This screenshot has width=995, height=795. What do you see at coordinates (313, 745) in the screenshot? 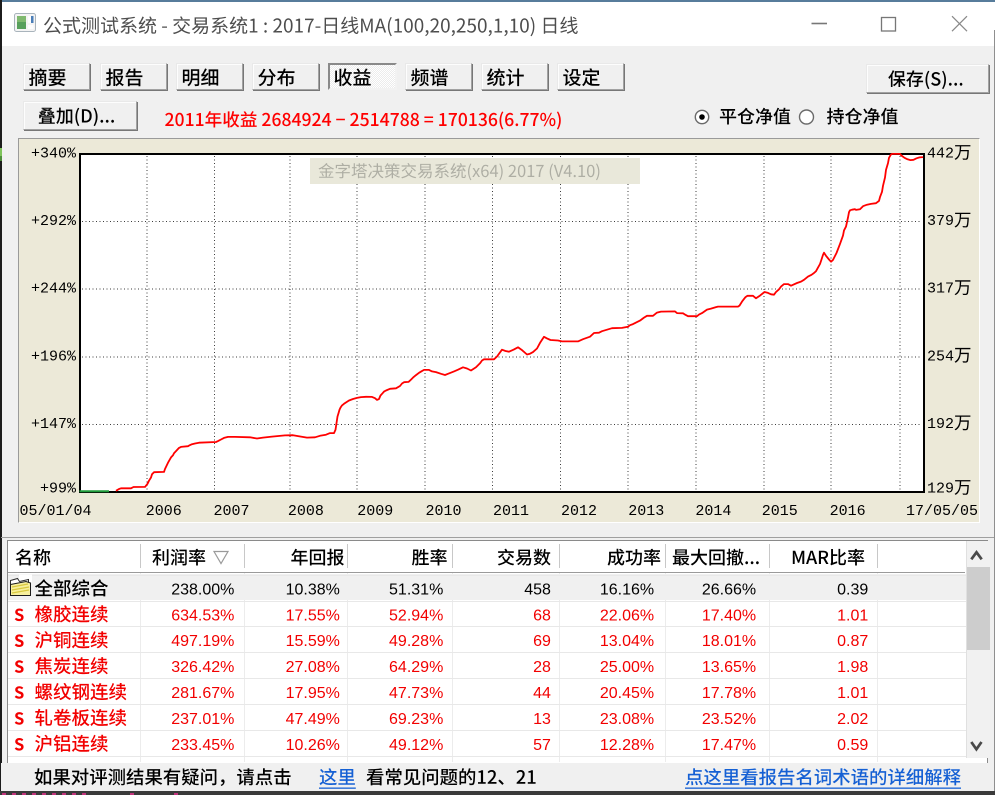
I see `svg-text: 10.26%` at bounding box center [313, 745].